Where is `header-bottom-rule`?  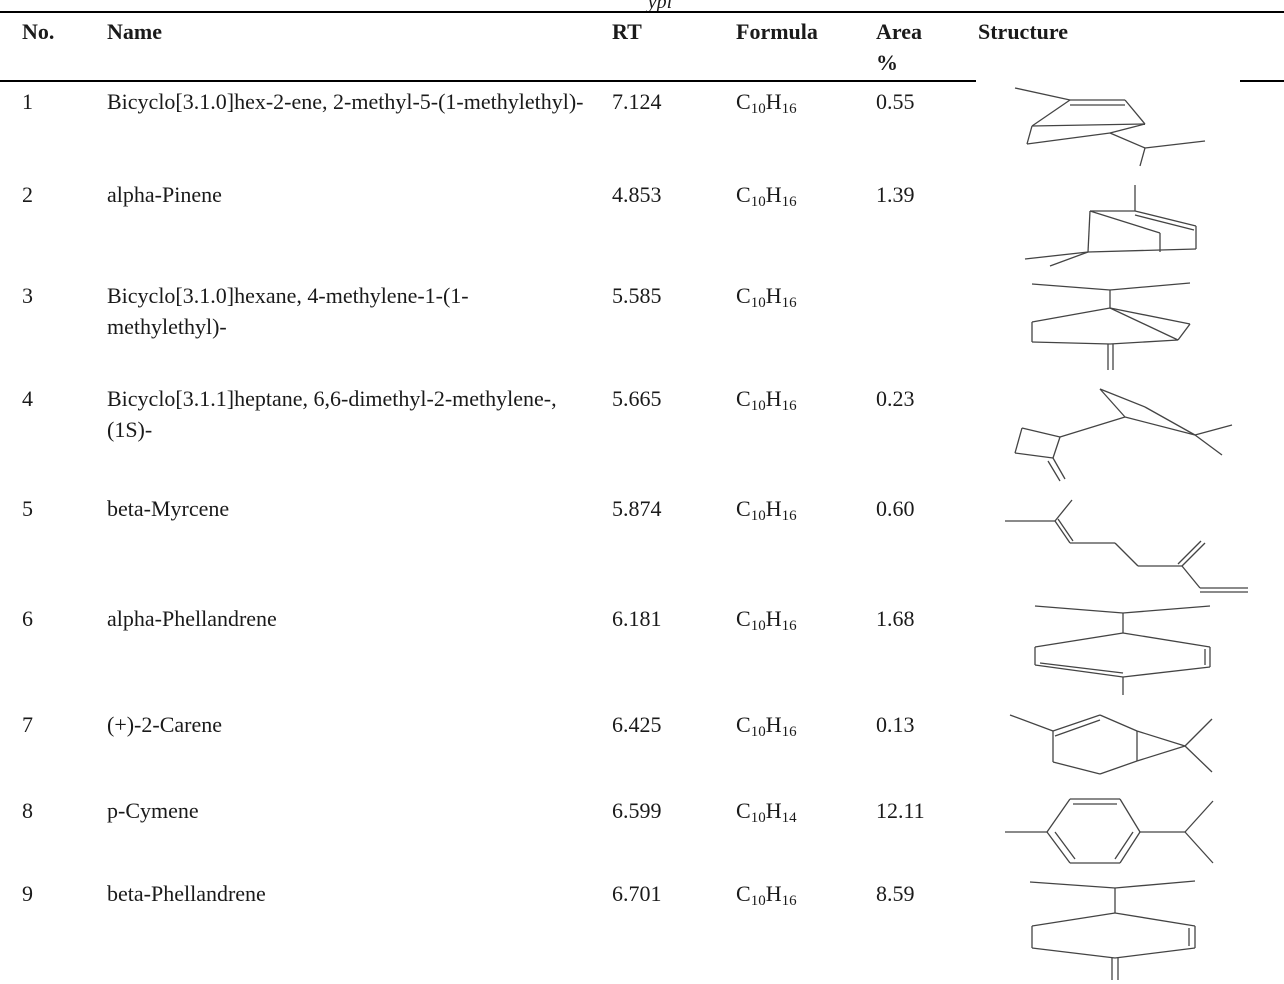 header-bottom-rule is located at coordinates (488, 81).